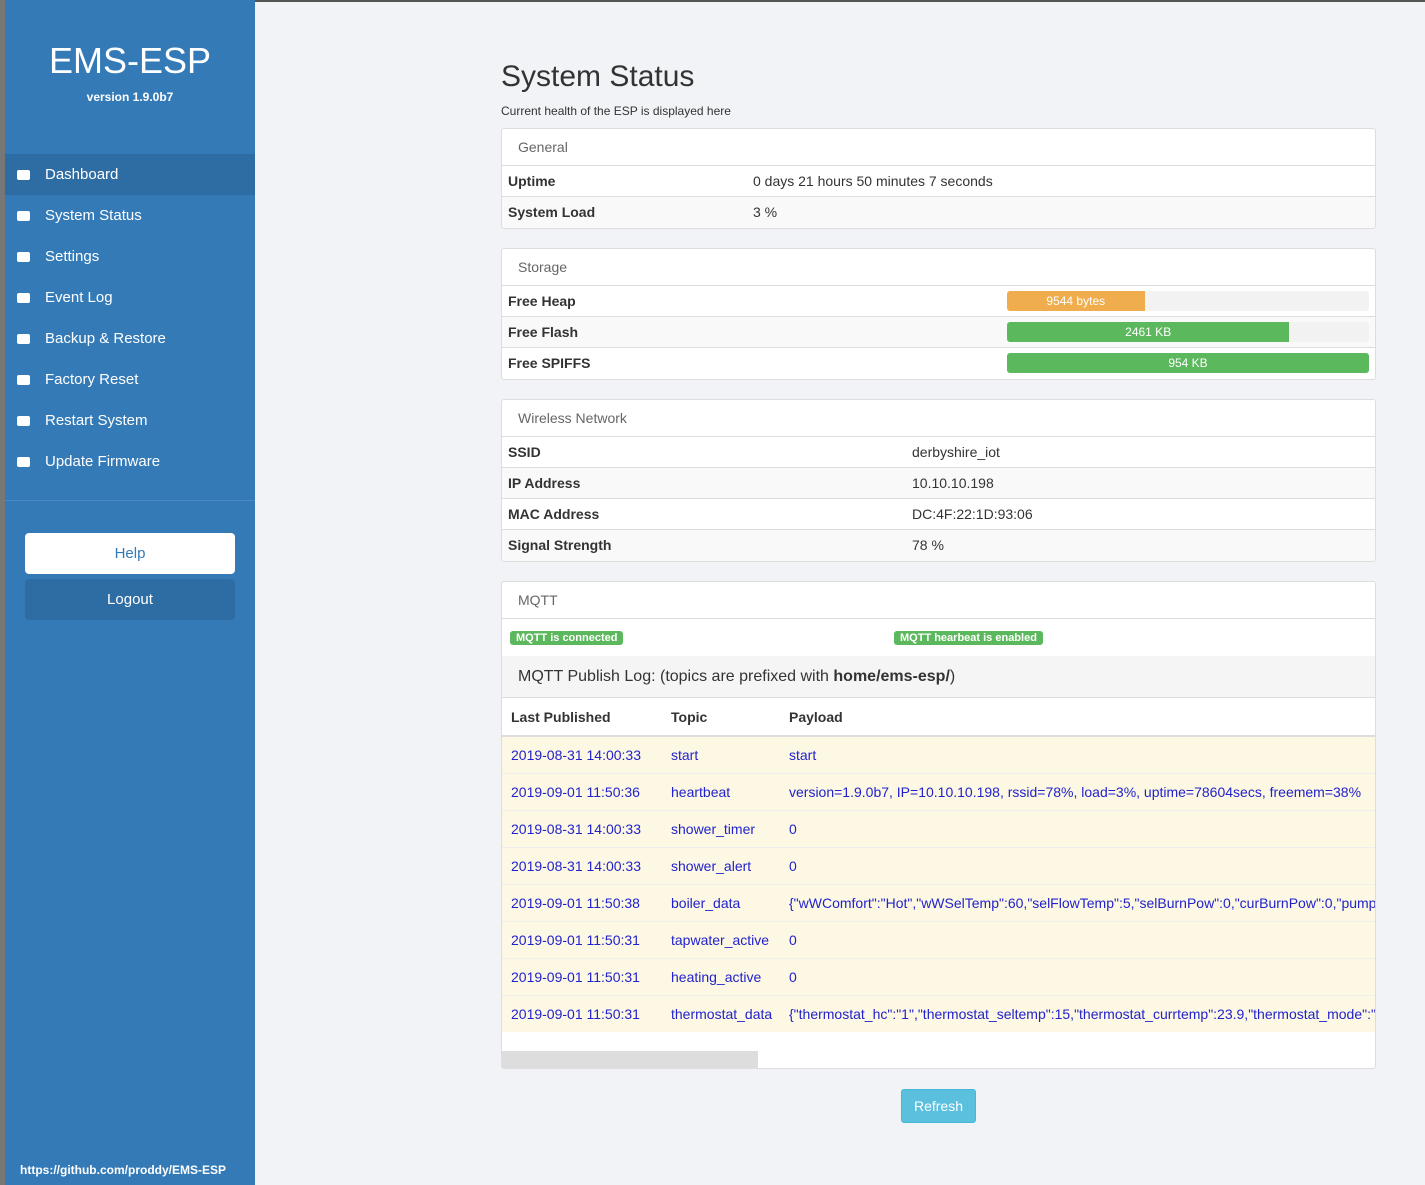 This screenshot has width=1425, height=1185. I want to click on log-cell: thermostat_data, so click(721, 1013).